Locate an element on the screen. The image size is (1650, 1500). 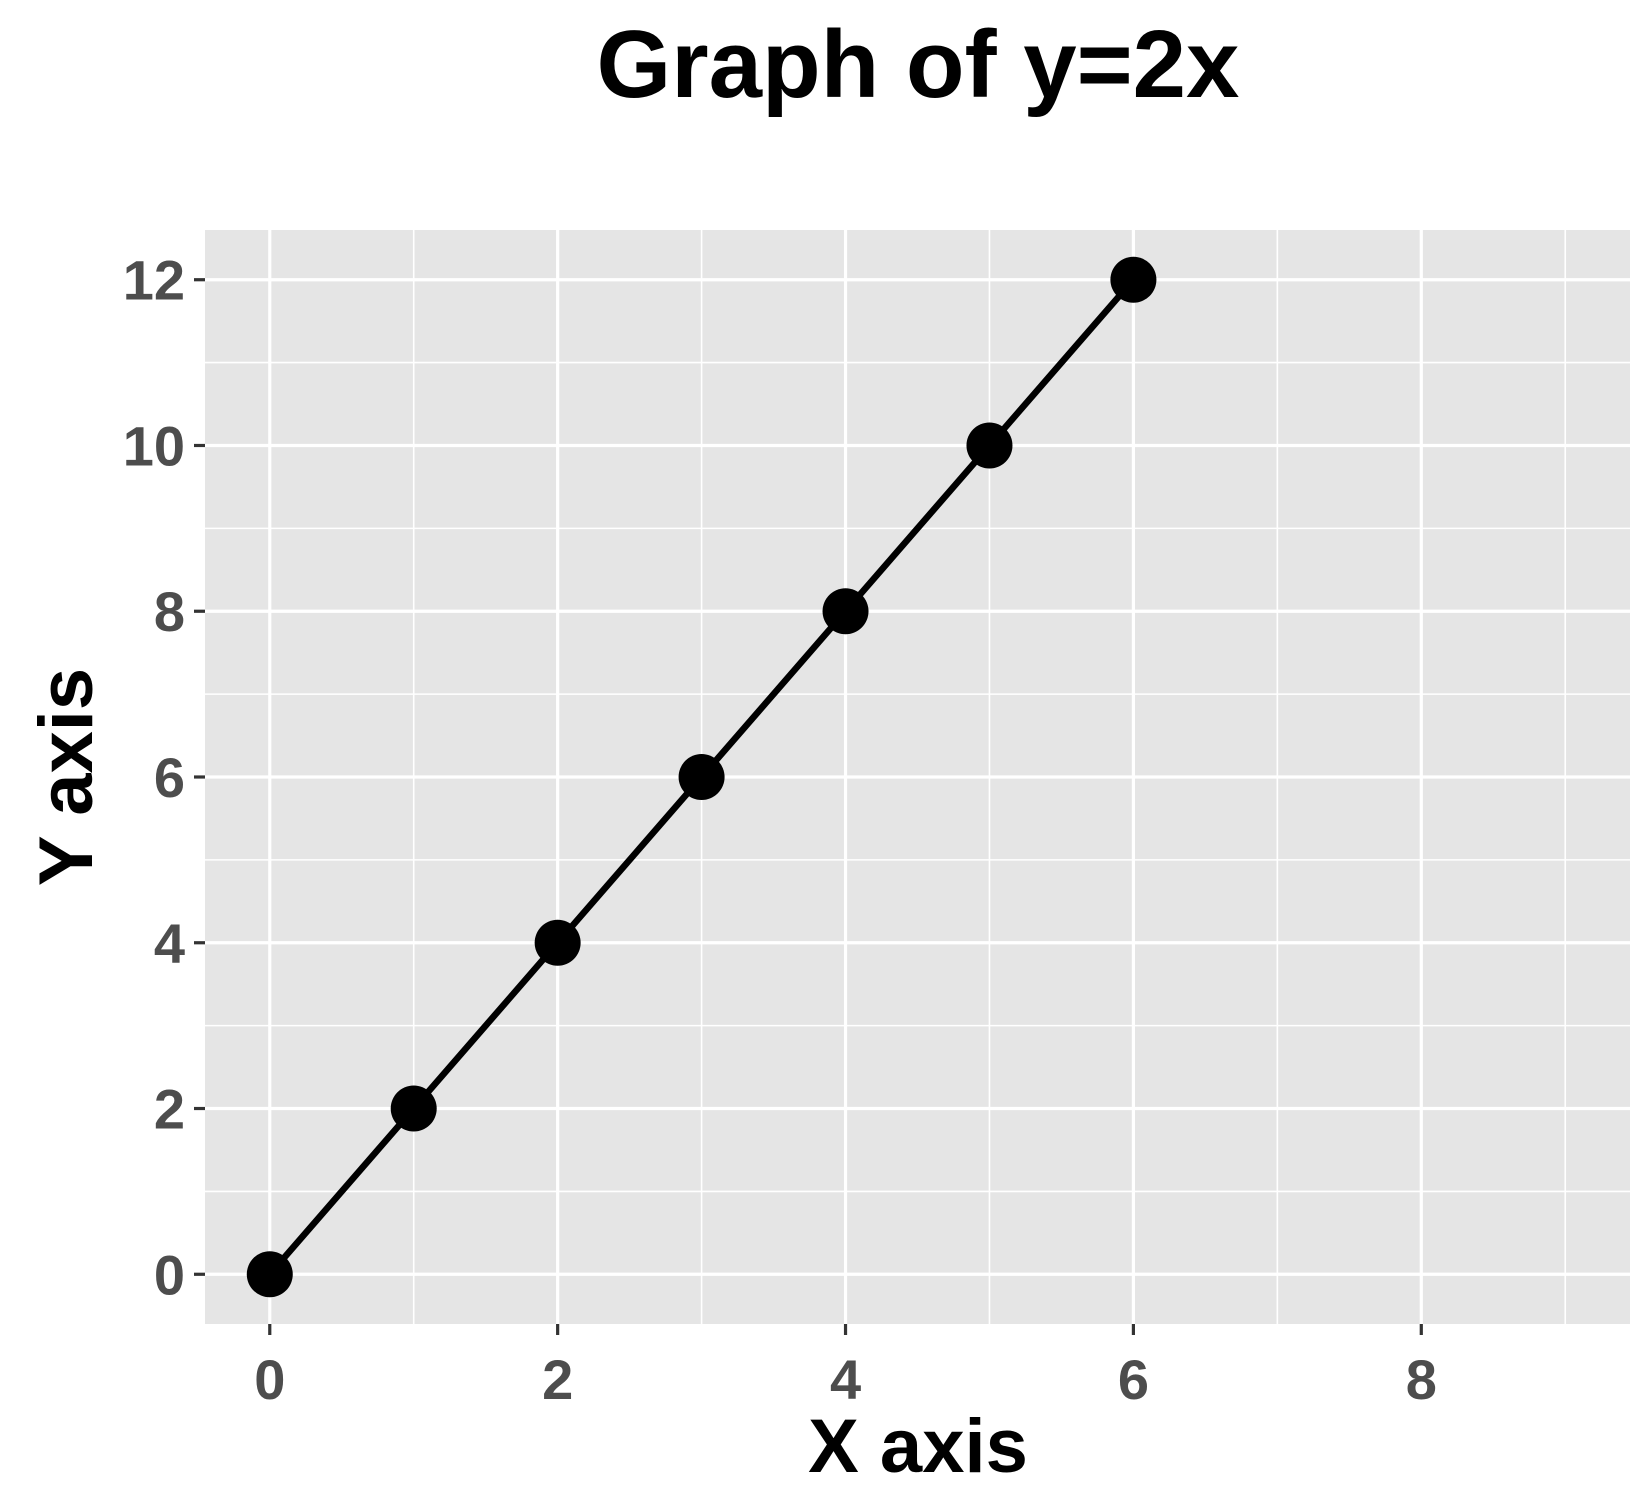
x-tick-label: 6 is located at coordinates (1133, 1379).